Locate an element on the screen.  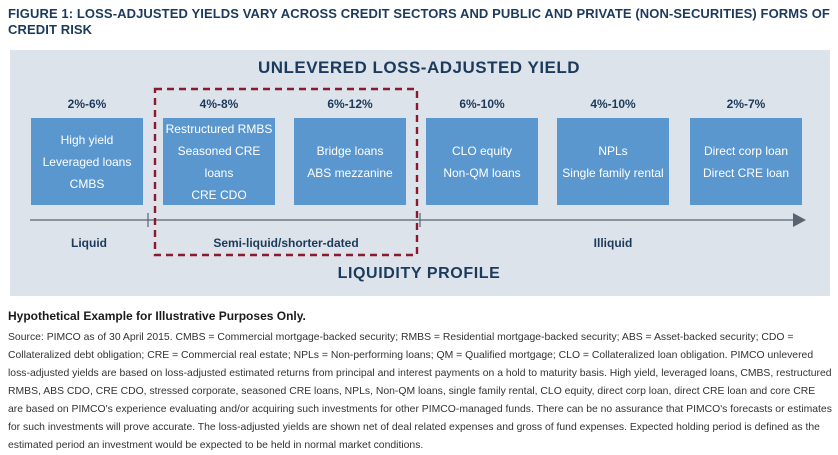
sector-label: Leveraged loans is located at coordinates (87, 161).